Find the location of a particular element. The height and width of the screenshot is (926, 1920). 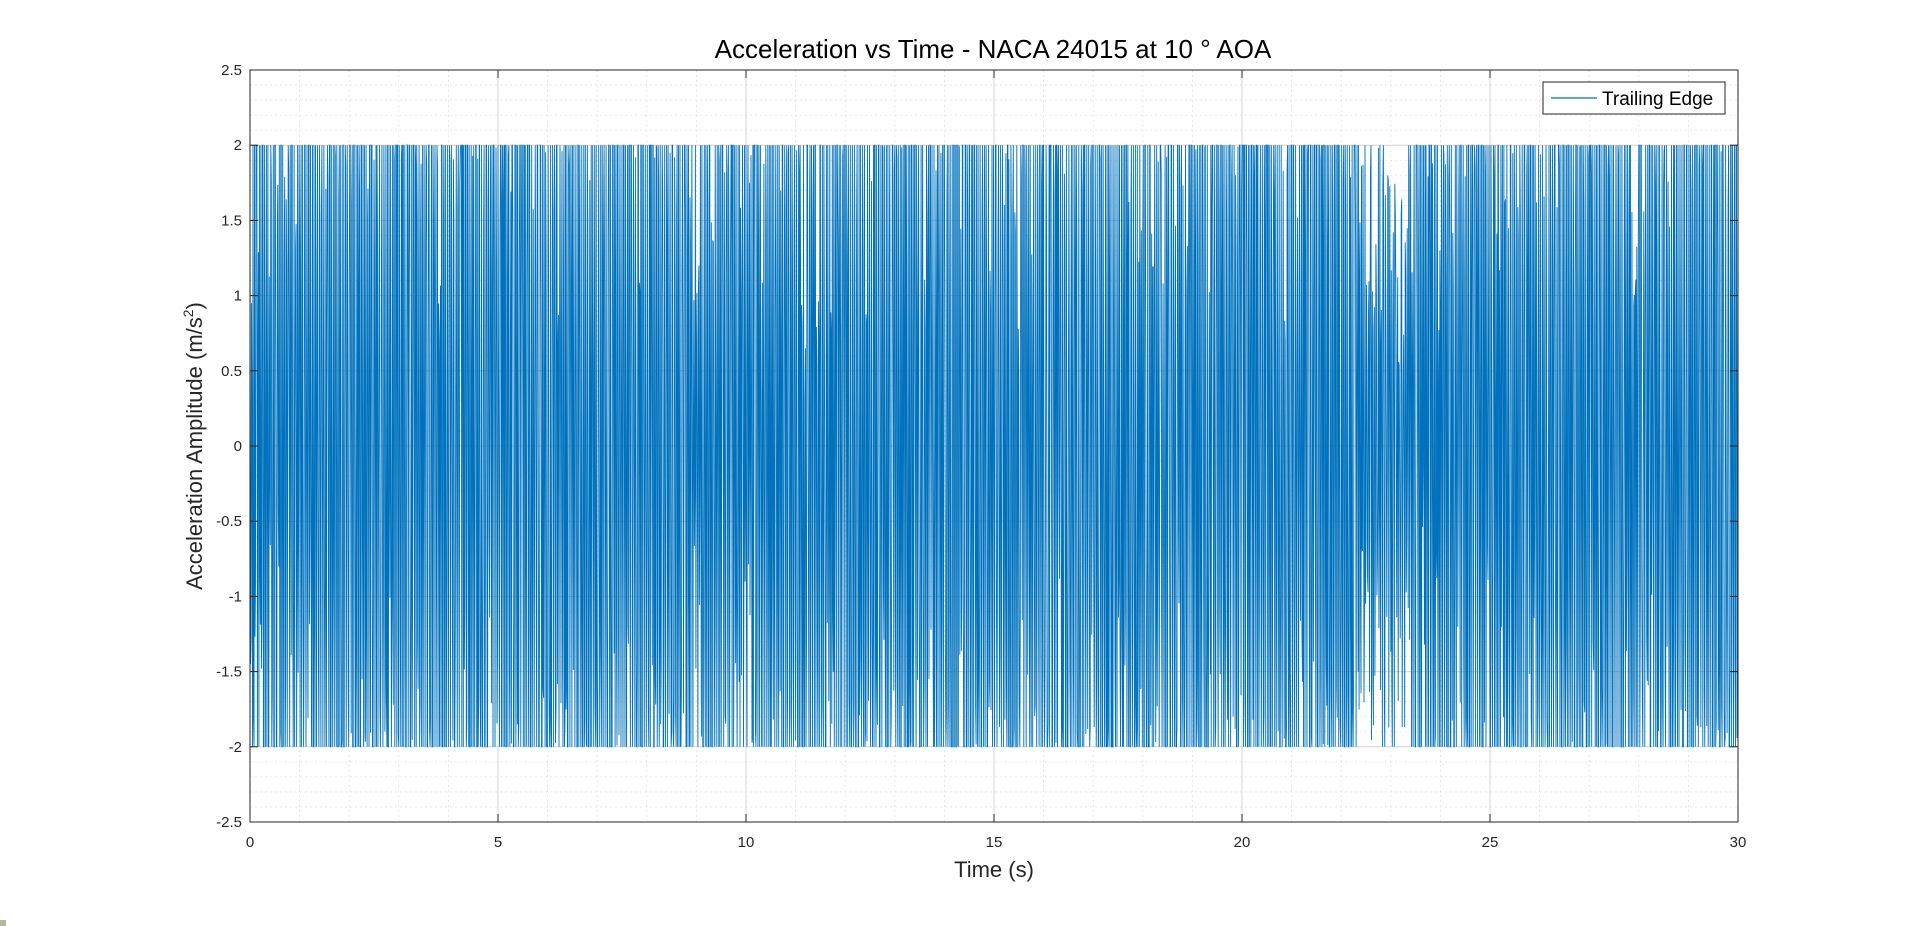

x-tick-label: 25 is located at coordinates (1490, 842).